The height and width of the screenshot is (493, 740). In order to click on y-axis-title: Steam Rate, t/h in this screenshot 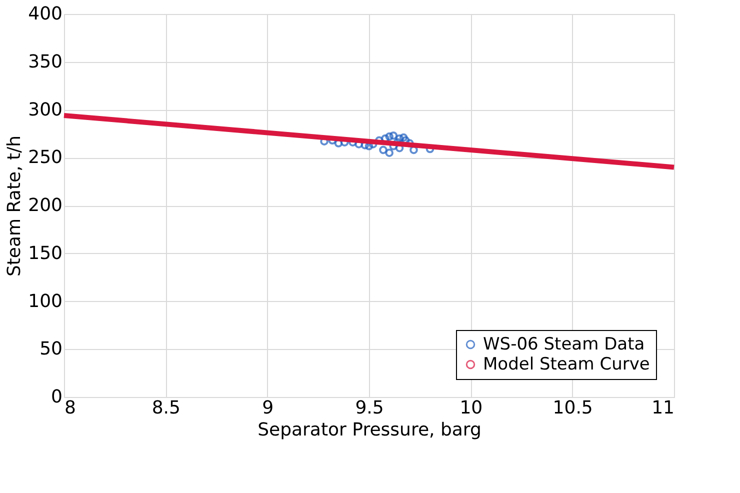, I will do `click(15, 206)`.